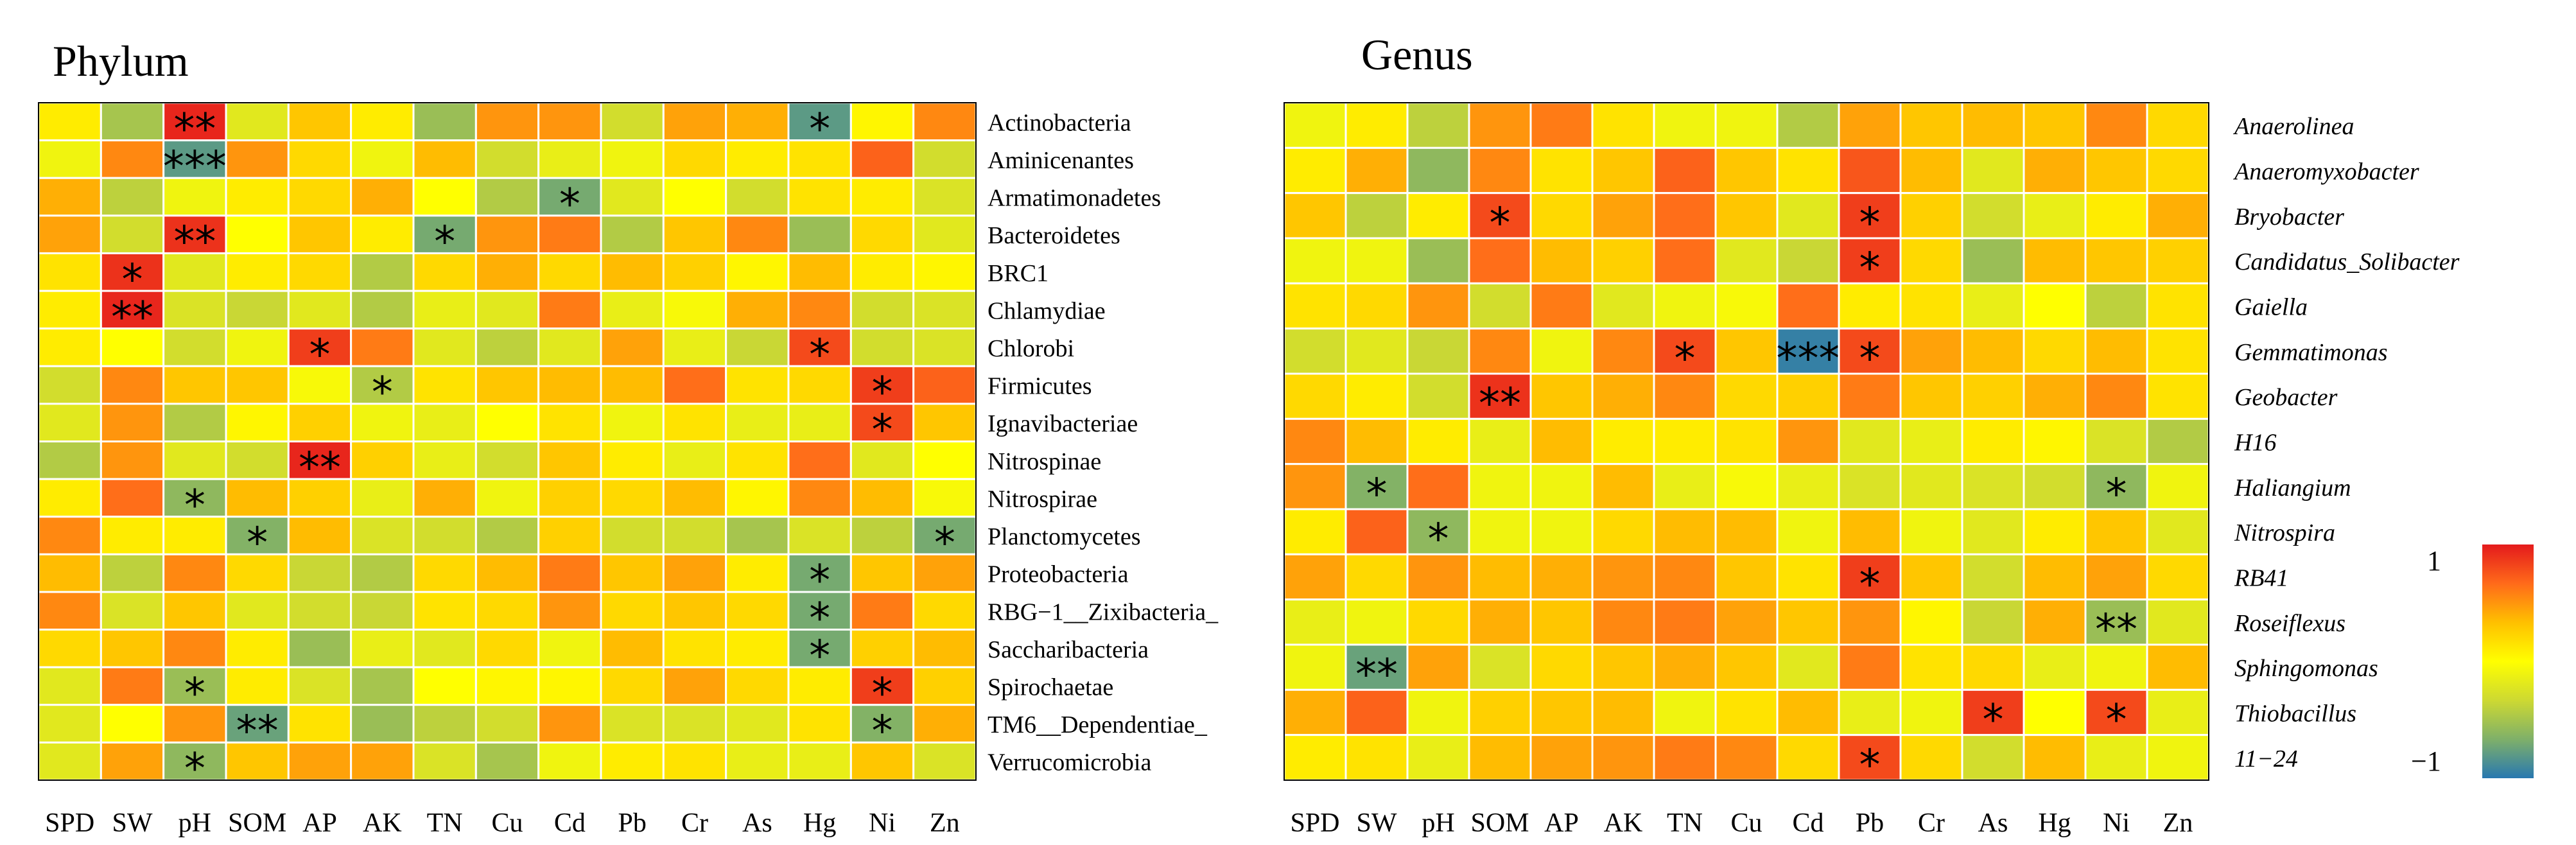  What do you see at coordinates (1098, 724) in the screenshot?
I see `phylum-row-label: TM6__Dependentiae_` at bounding box center [1098, 724].